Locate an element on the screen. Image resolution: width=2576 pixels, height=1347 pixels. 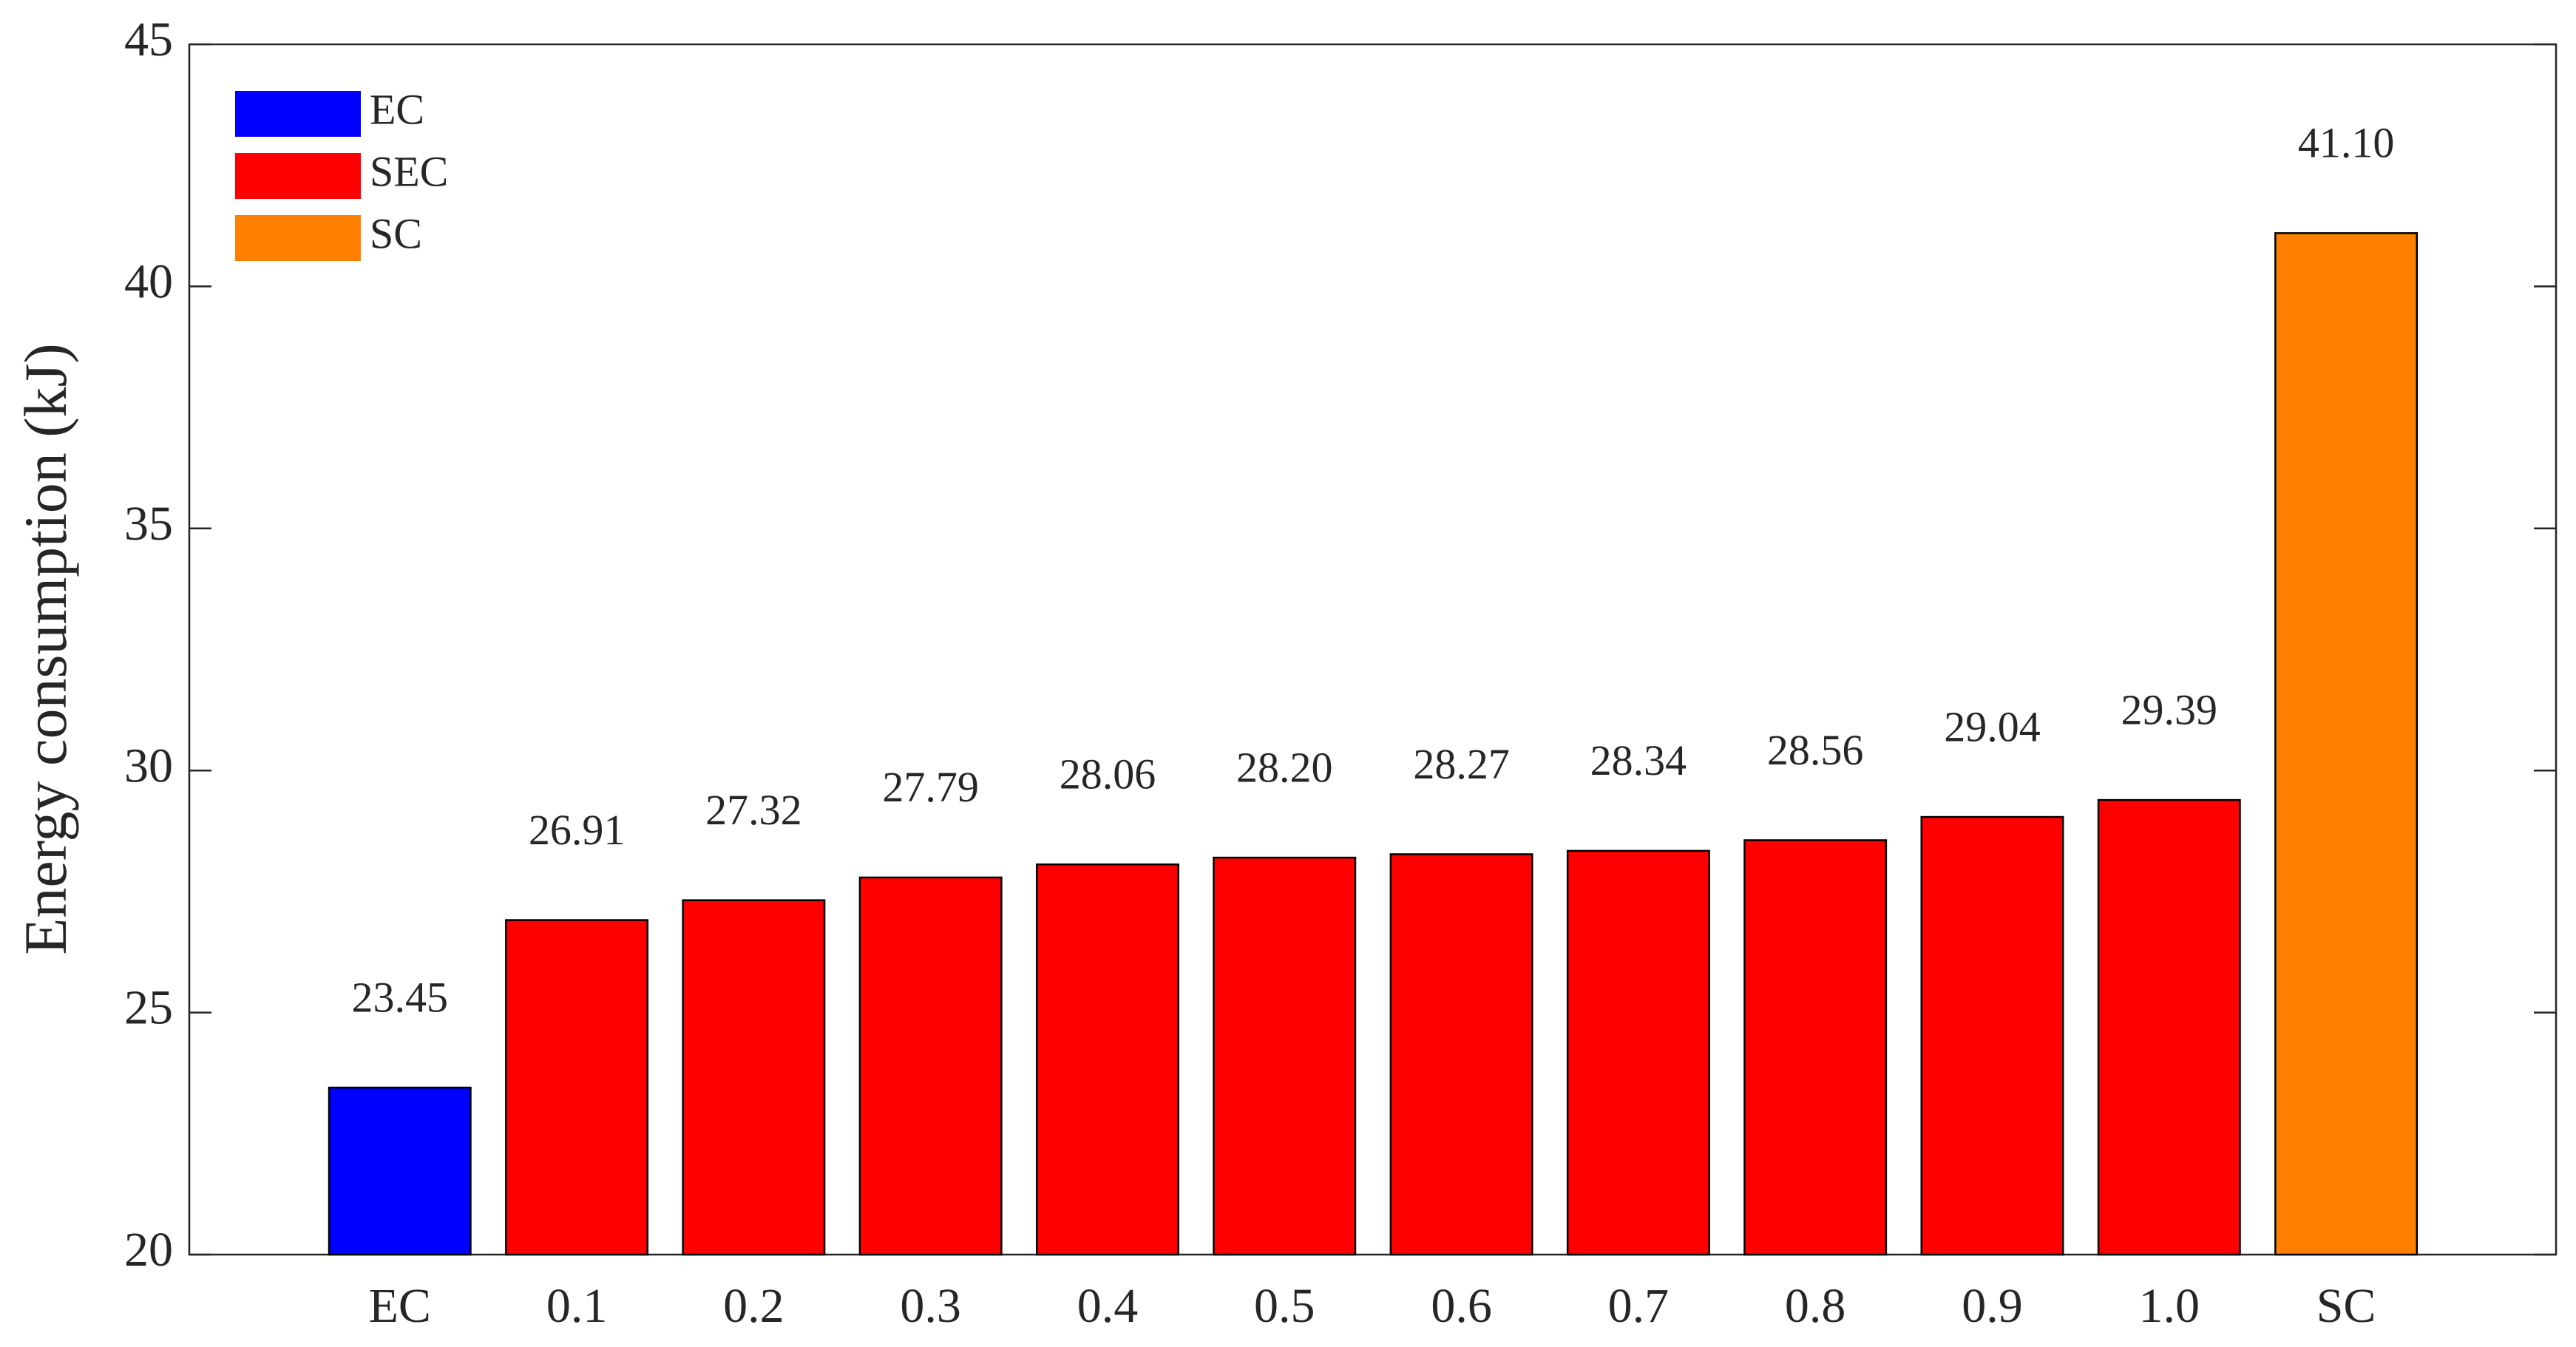
value-label: 29.39 is located at coordinates (2169, 709).